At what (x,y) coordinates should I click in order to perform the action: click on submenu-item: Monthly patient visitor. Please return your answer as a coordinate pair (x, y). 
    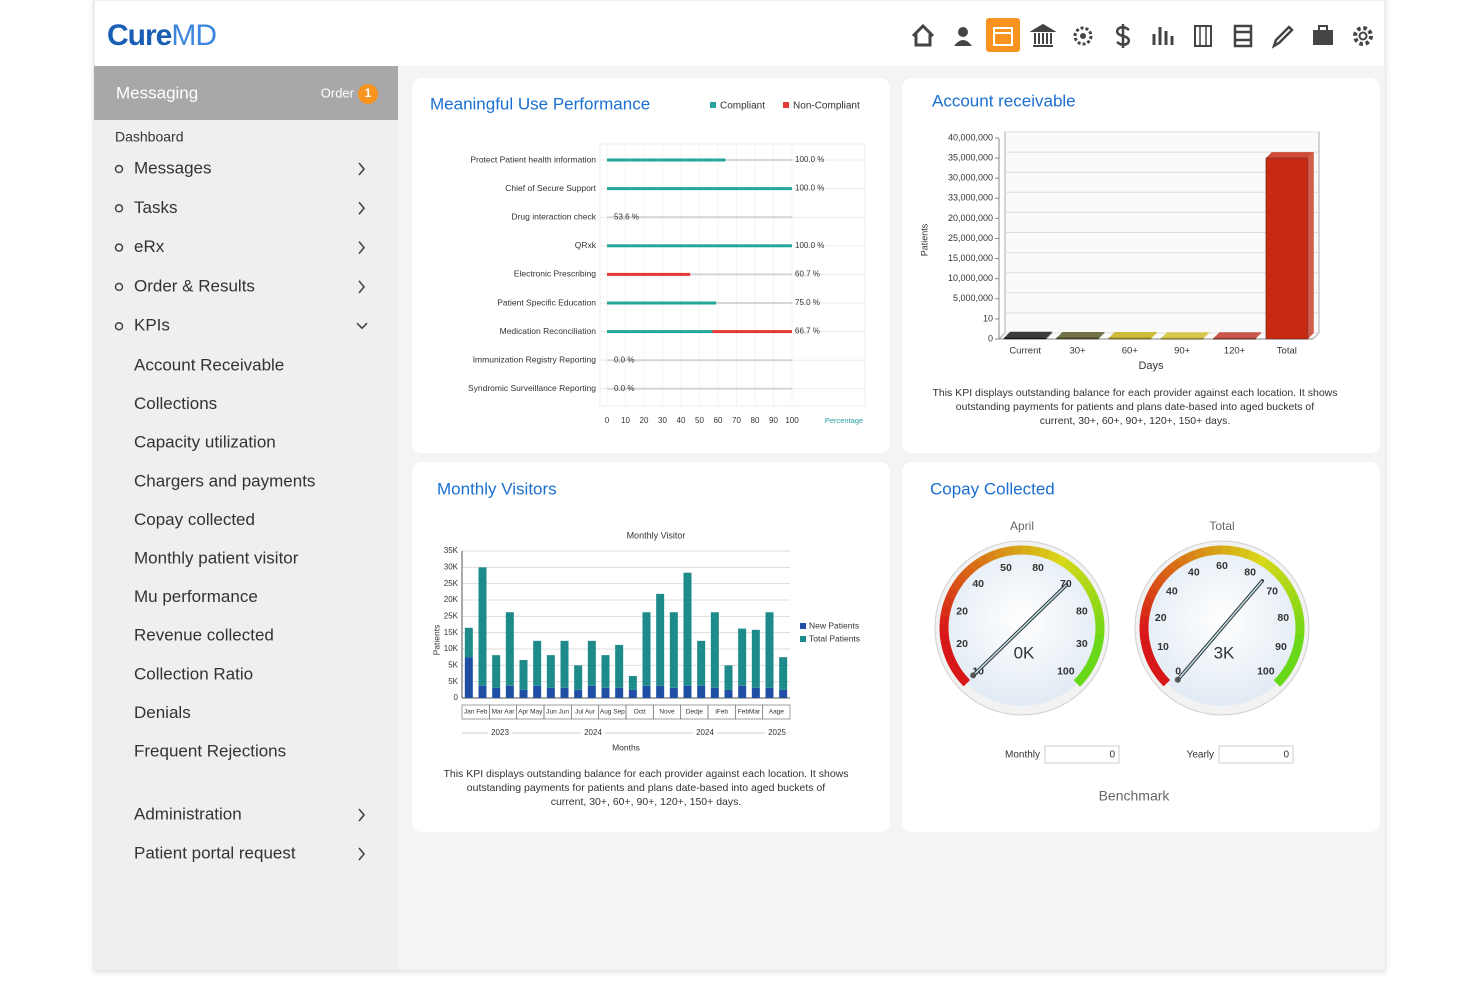
    Looking at the image, I should click on (216, 557).